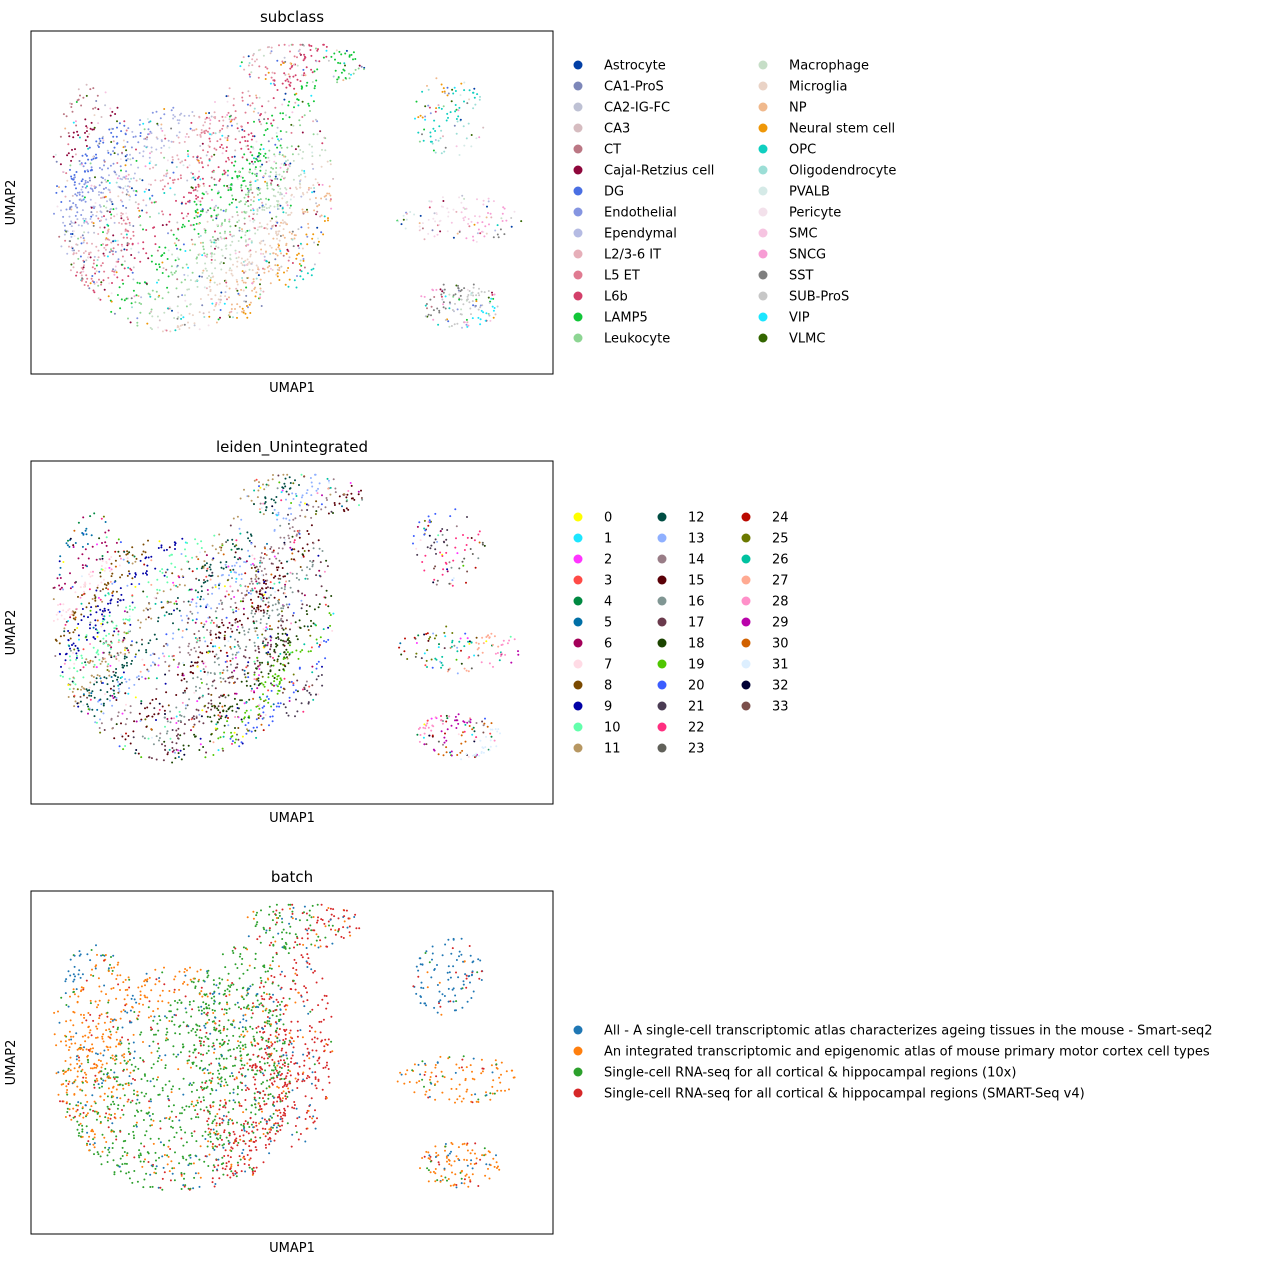 The image size is (1268, 1264). What do you see at coordinates (842, 171) in the screenshot?
I see `legend-label: Oligodendrocyte` at bounding box center [842, 171].